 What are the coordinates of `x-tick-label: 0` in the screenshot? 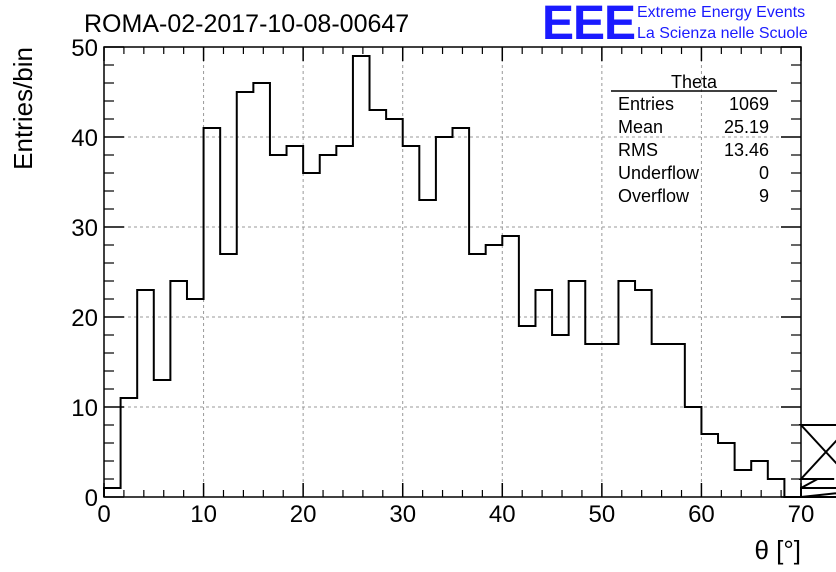 It's located at (103, 514).